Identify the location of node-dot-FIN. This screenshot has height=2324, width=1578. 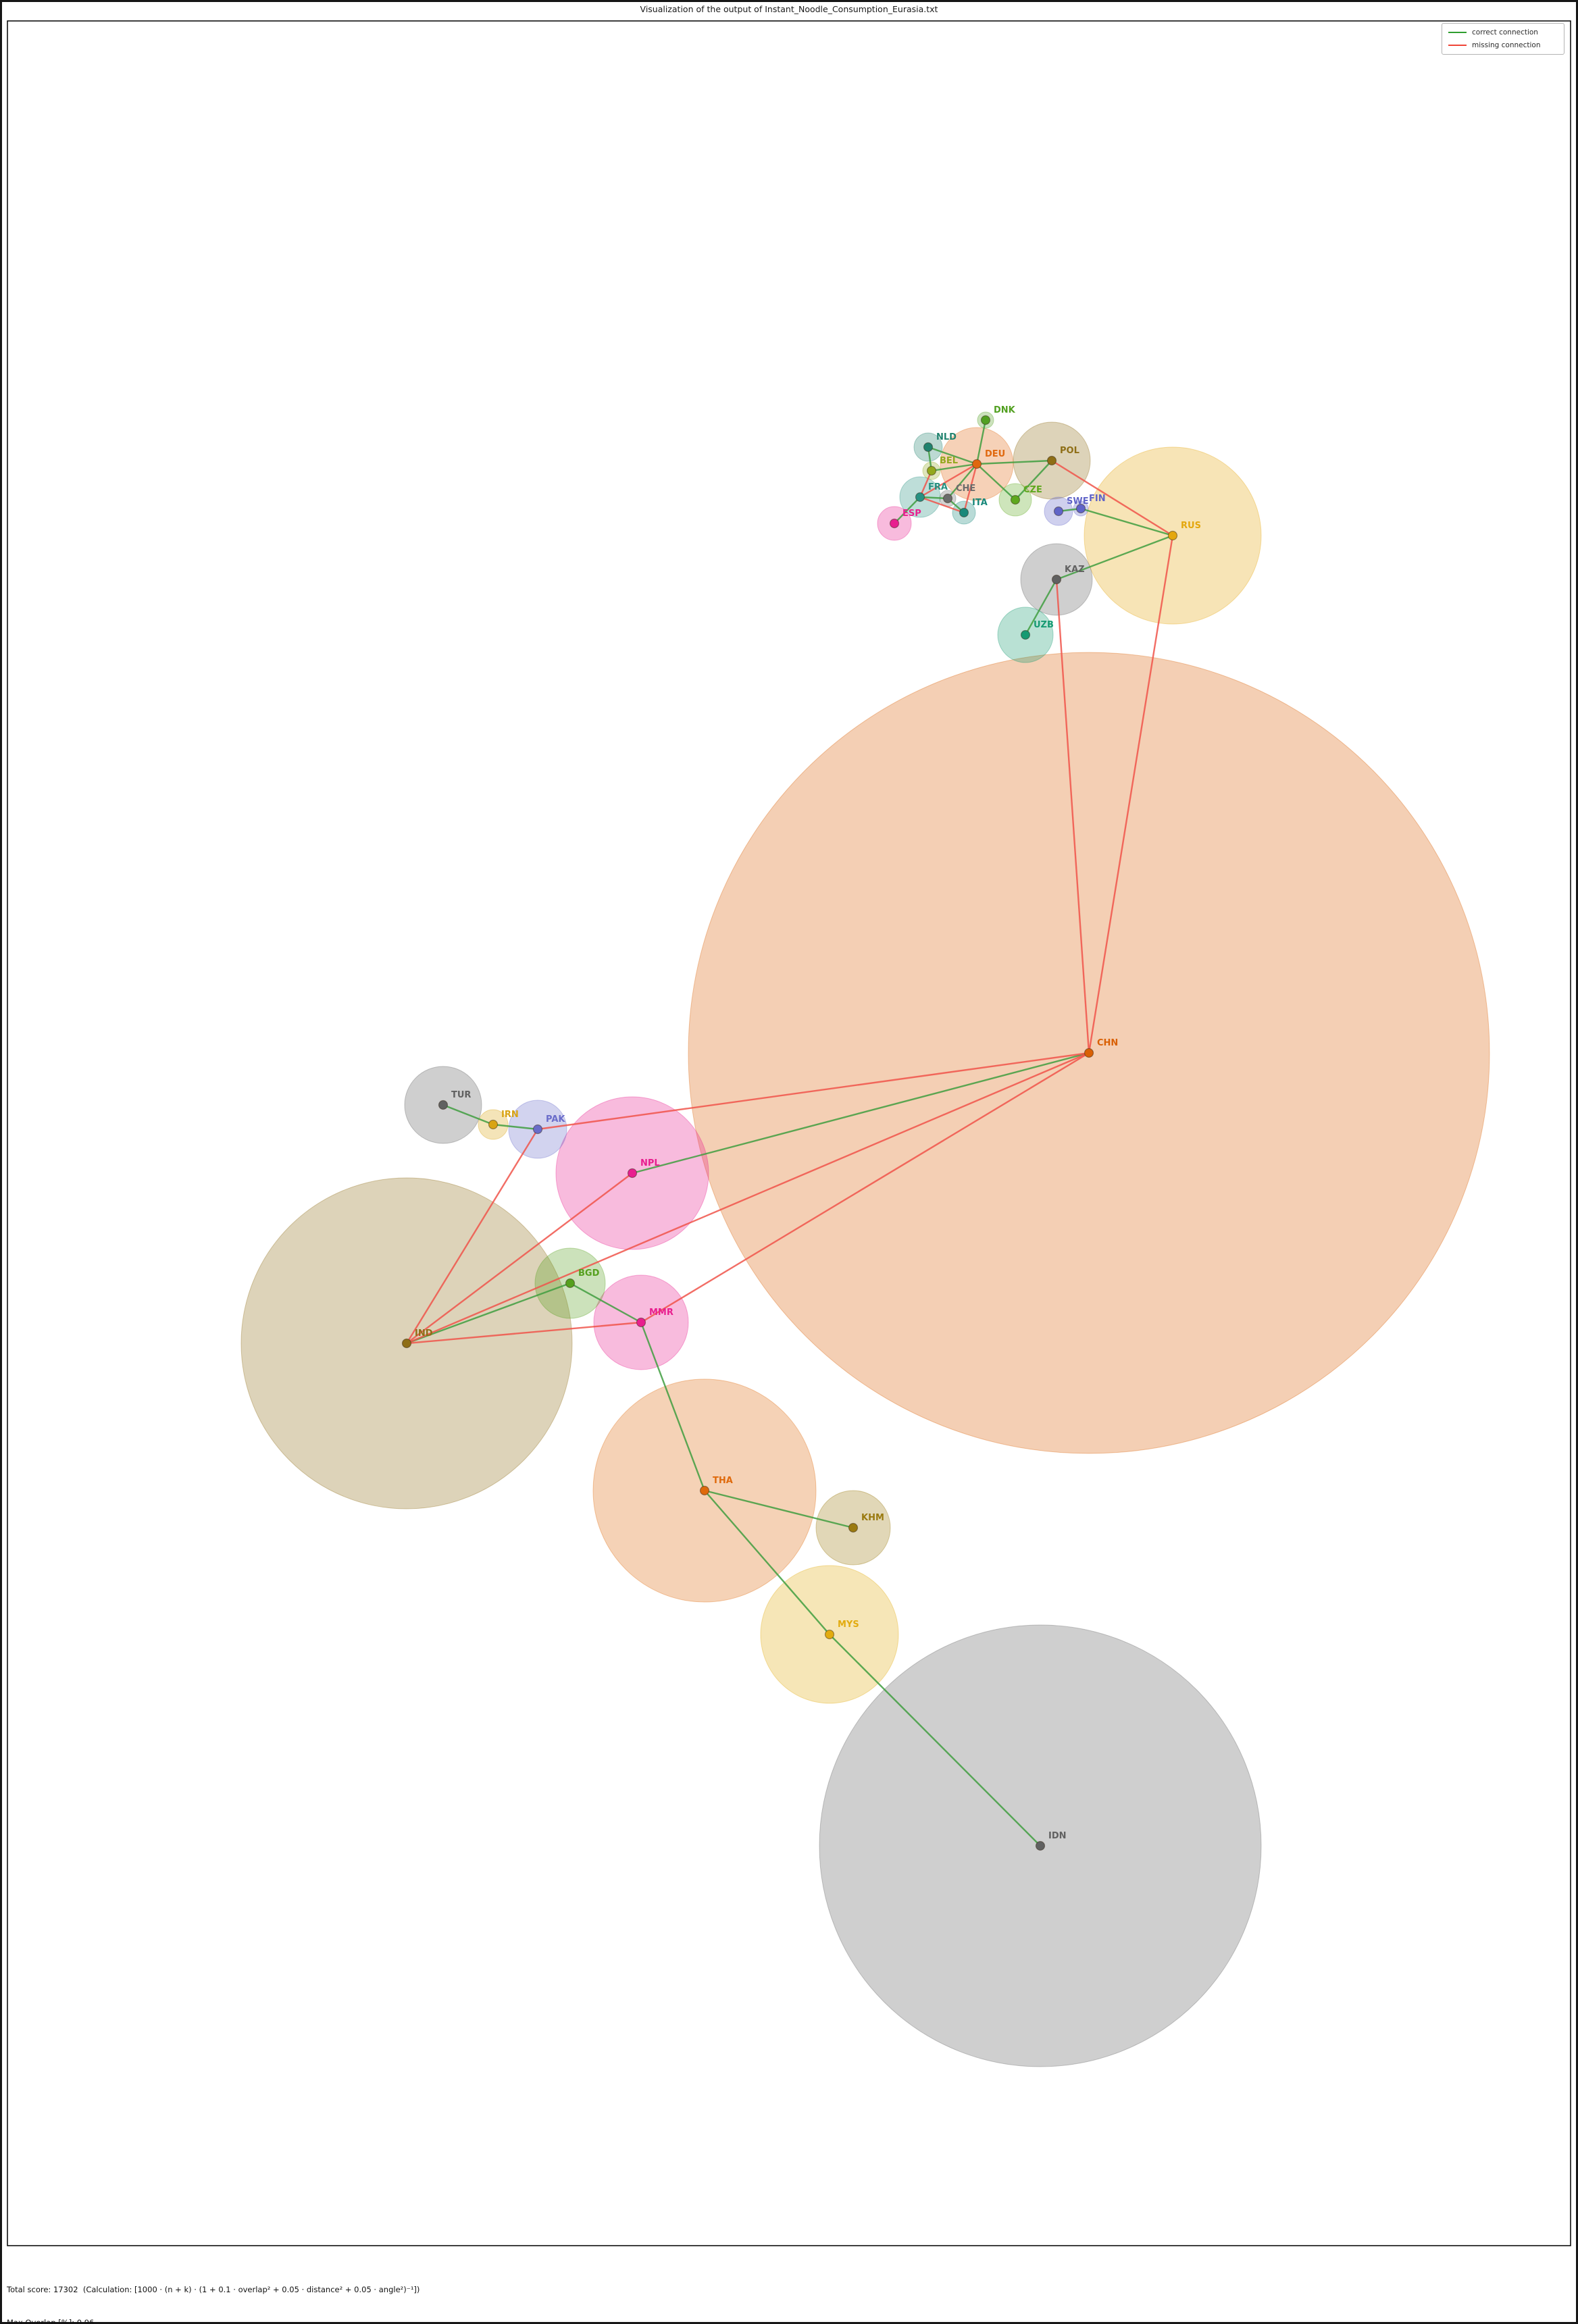
(1080, 509).